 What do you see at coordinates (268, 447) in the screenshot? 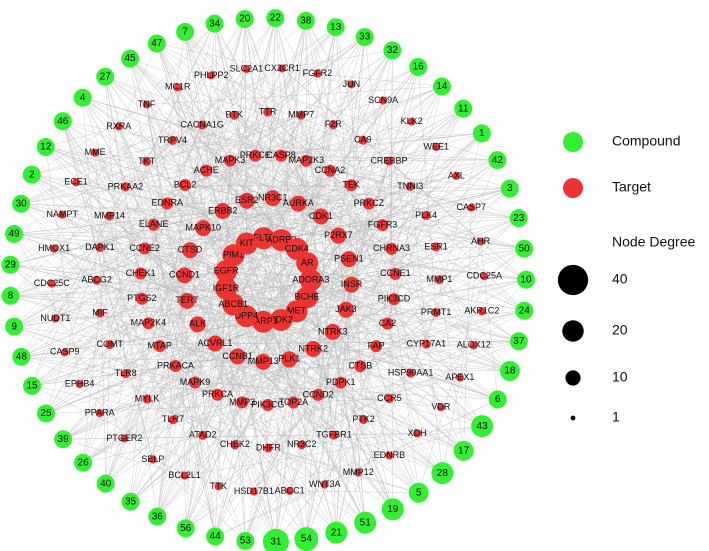
I see `target-label: DHFR` at bounding box center [268, 447].